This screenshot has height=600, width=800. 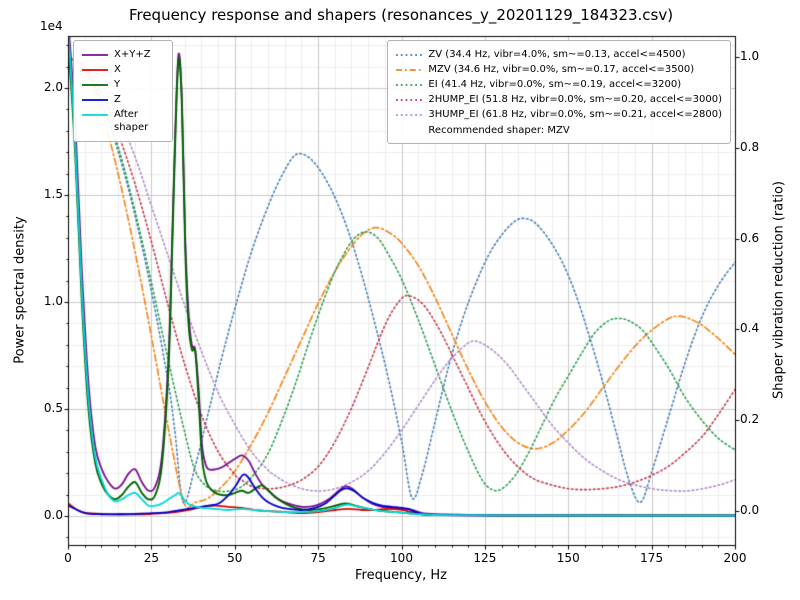 I want to click on y-left-tick-label: 2.0, so click(x=53, y=86).